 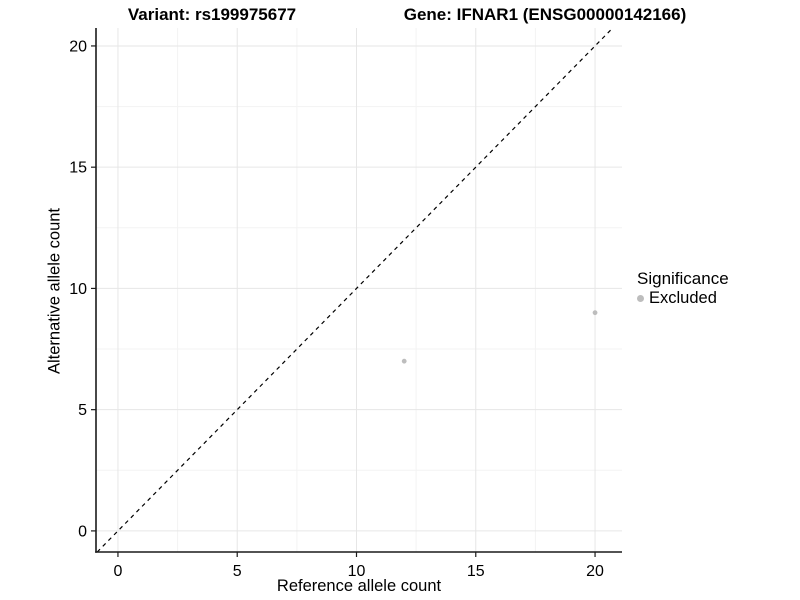 I want to click on legend: Significance Excluded, so click(x=683, y=288).